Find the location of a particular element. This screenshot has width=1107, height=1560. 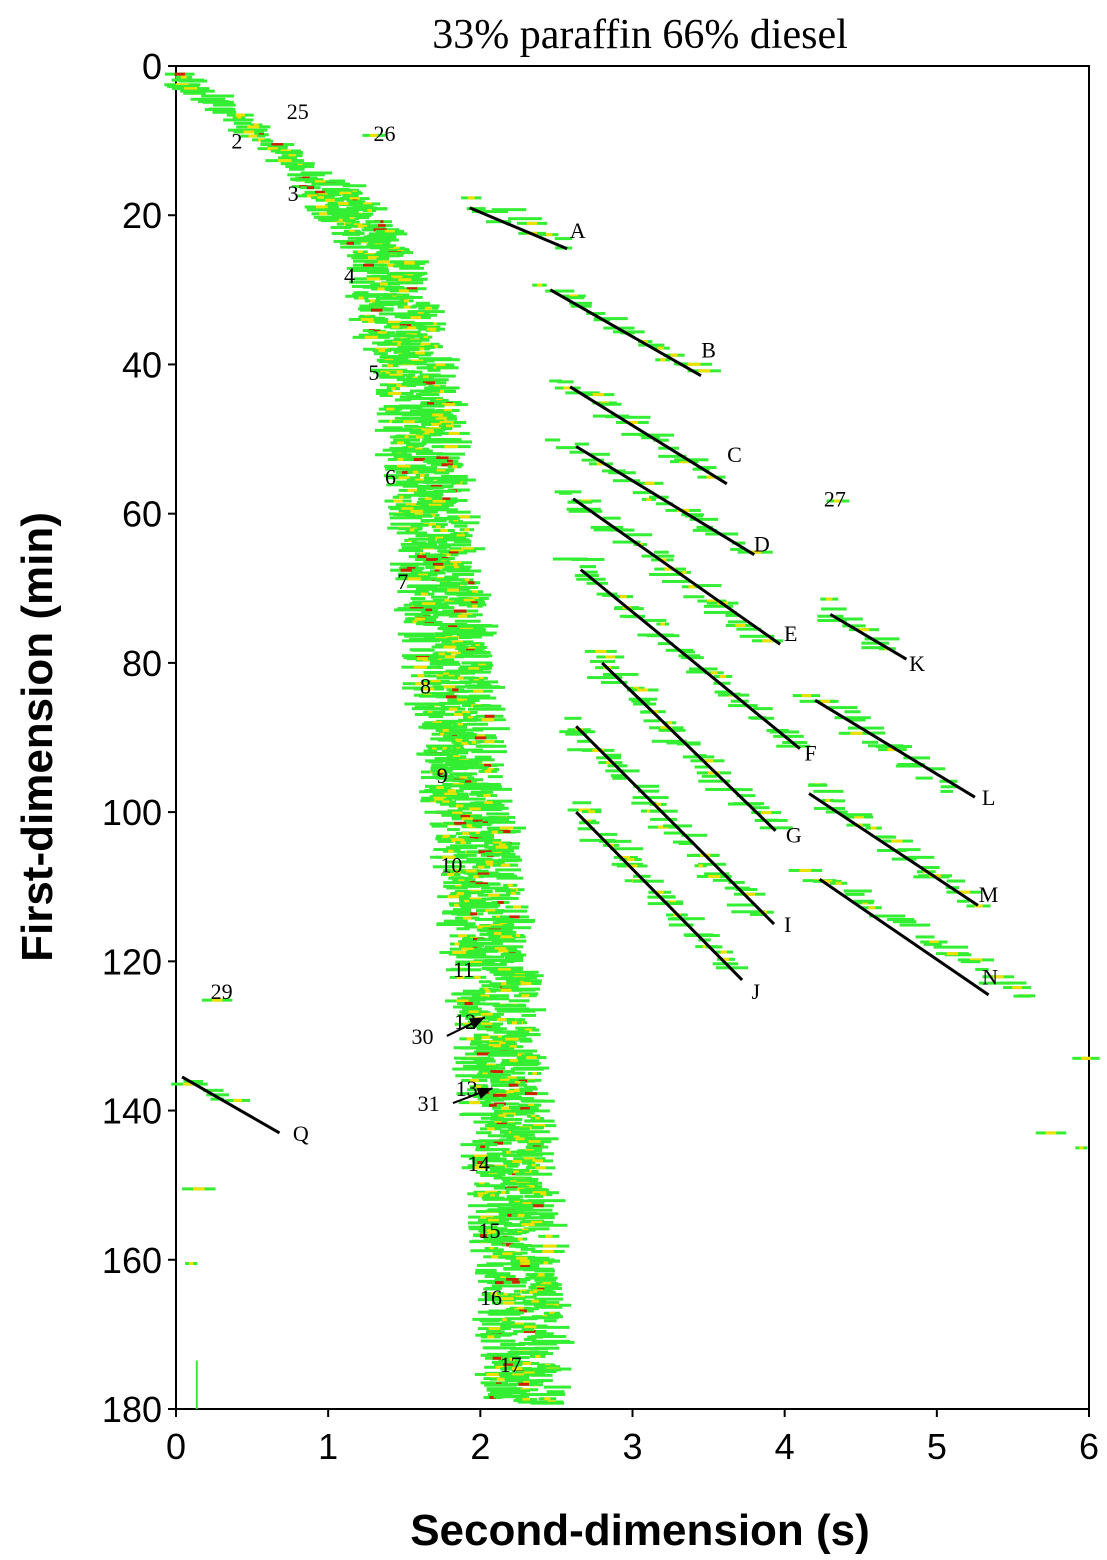

band-N-blob-core is located at coordinates (865, 903).